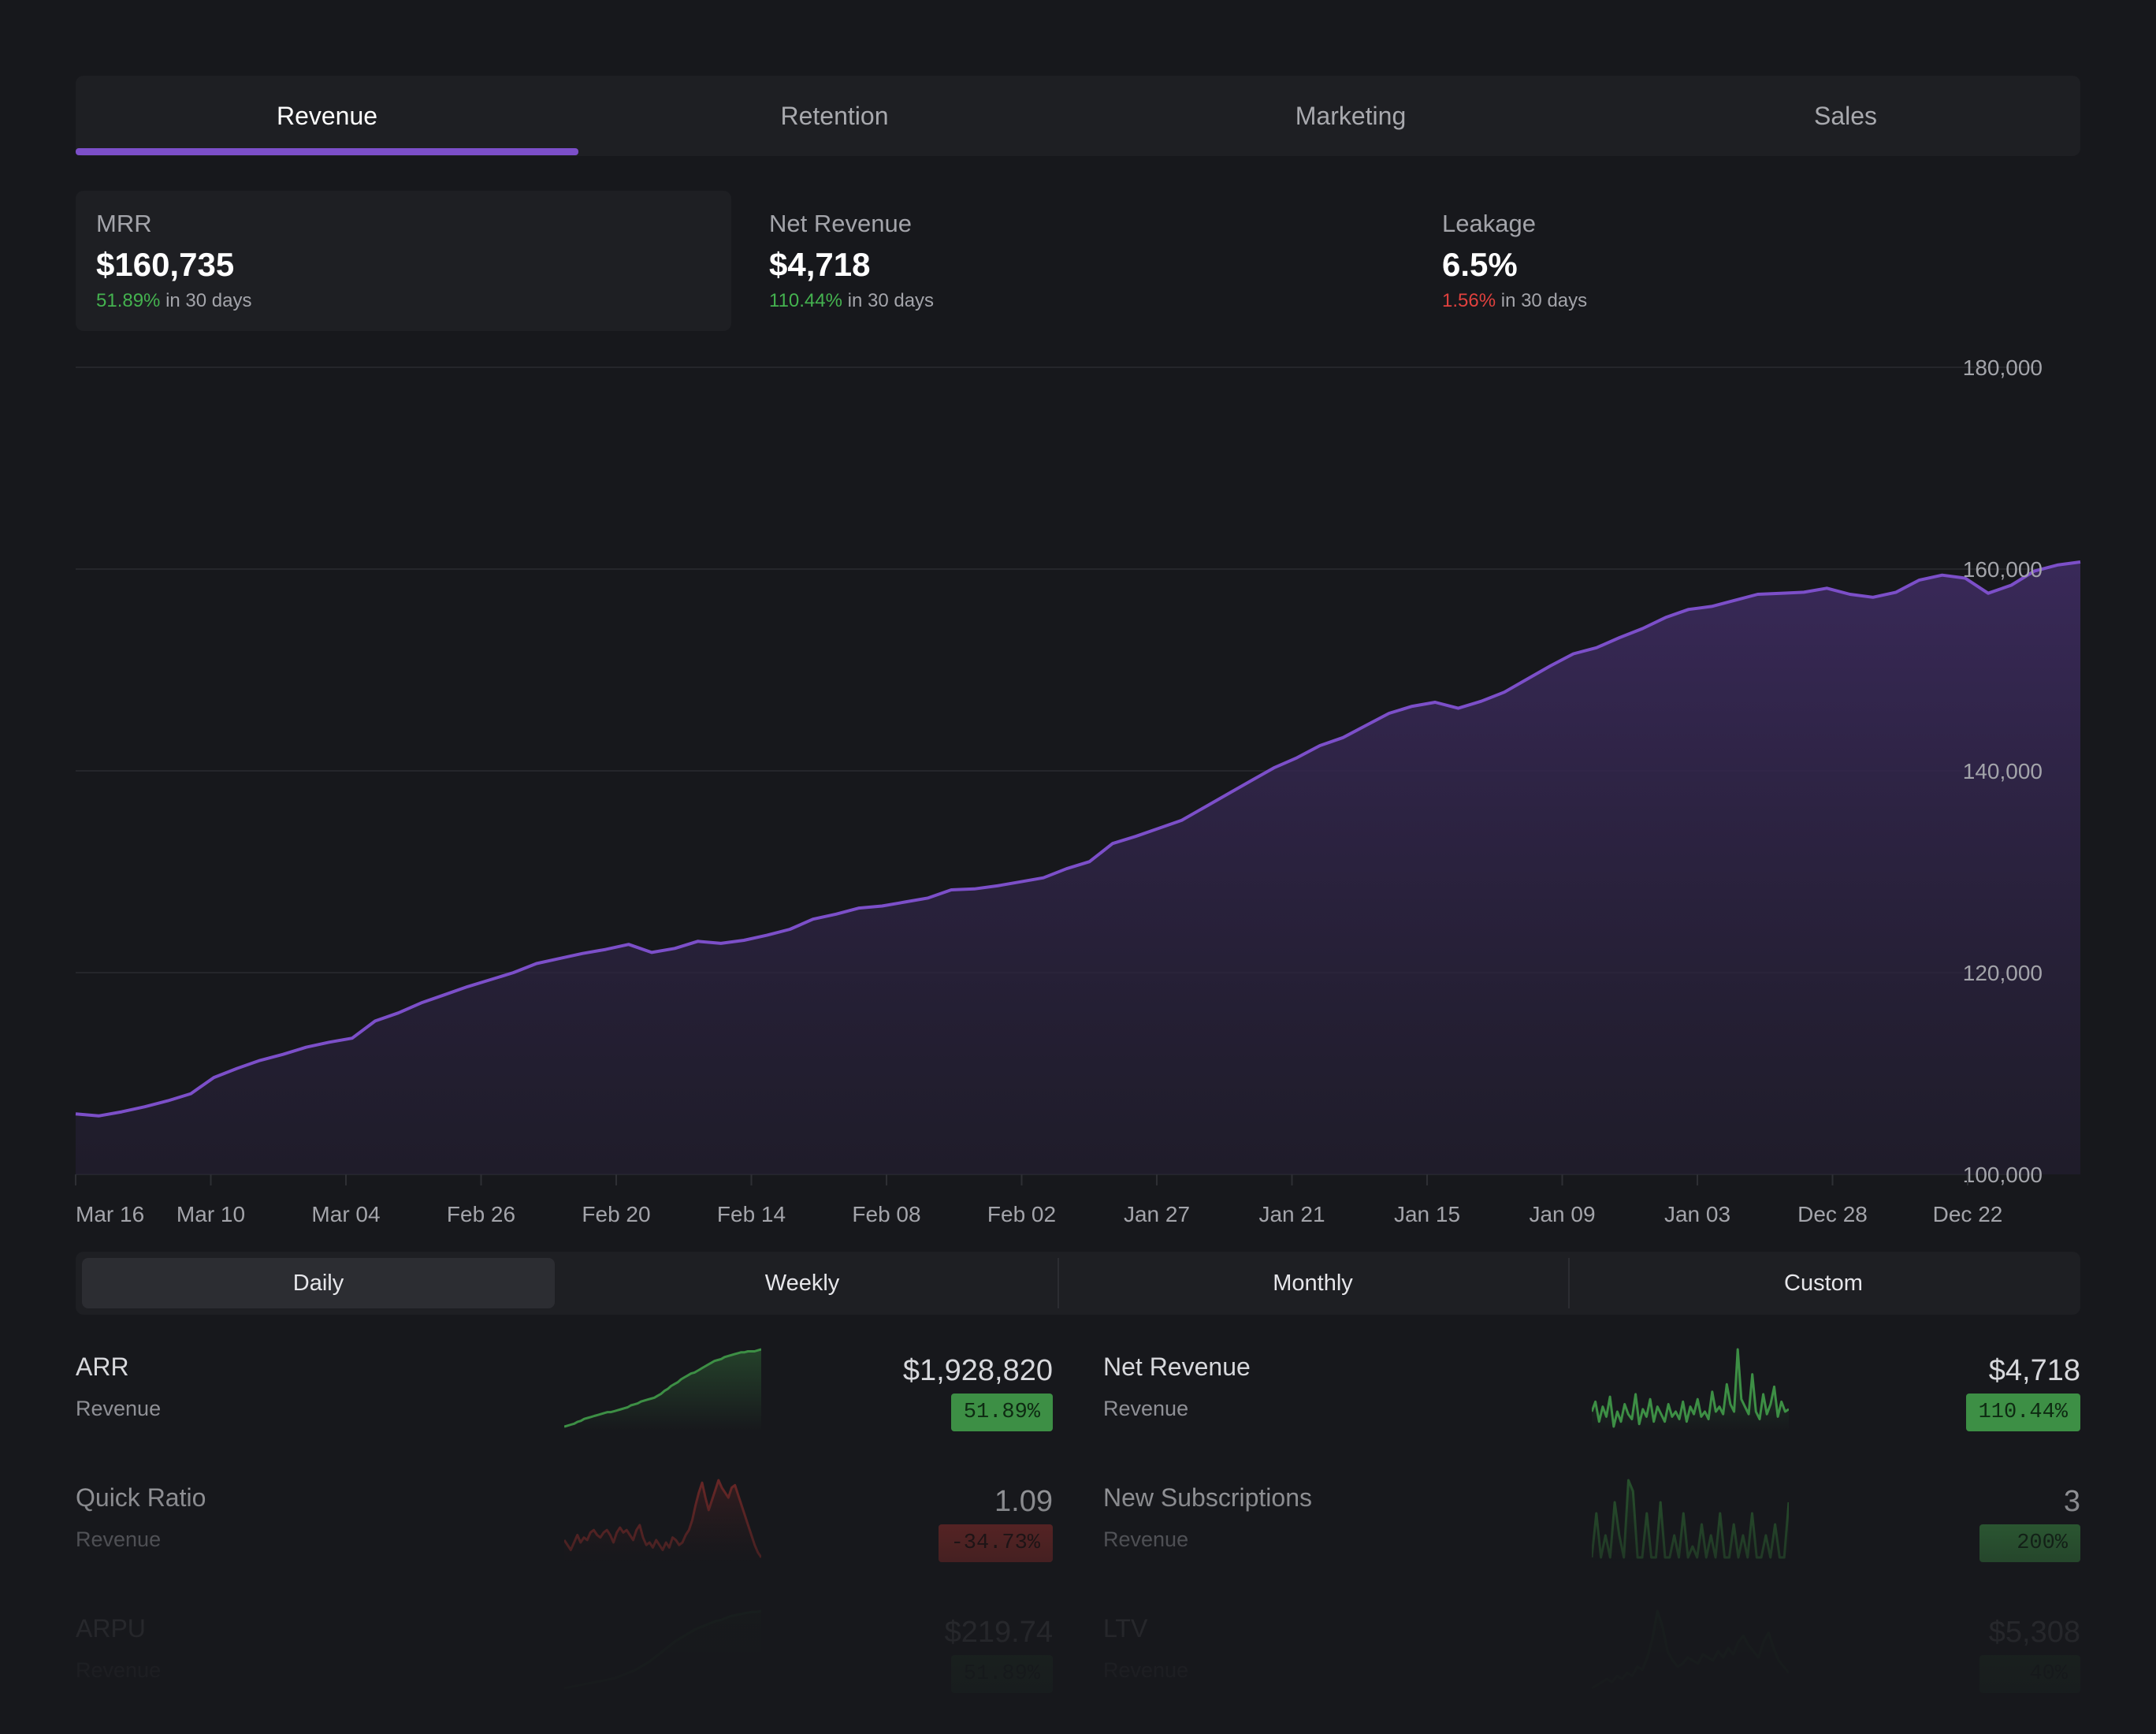  I want to click on period-weekly-button: Weekly, so click(802, 1283).